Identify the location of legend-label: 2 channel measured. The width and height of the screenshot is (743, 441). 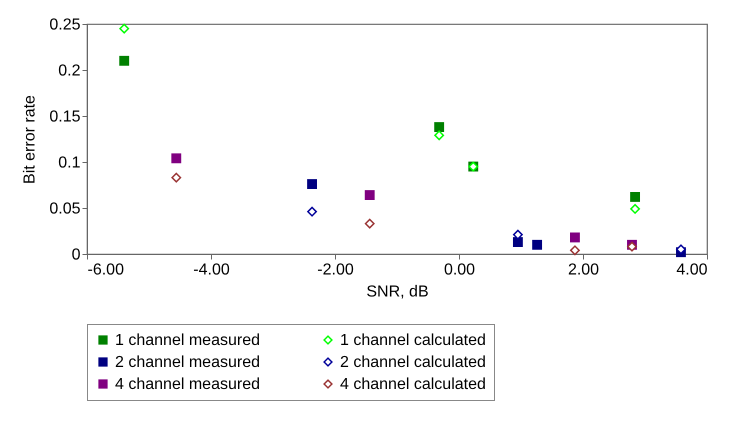
(187, 362).